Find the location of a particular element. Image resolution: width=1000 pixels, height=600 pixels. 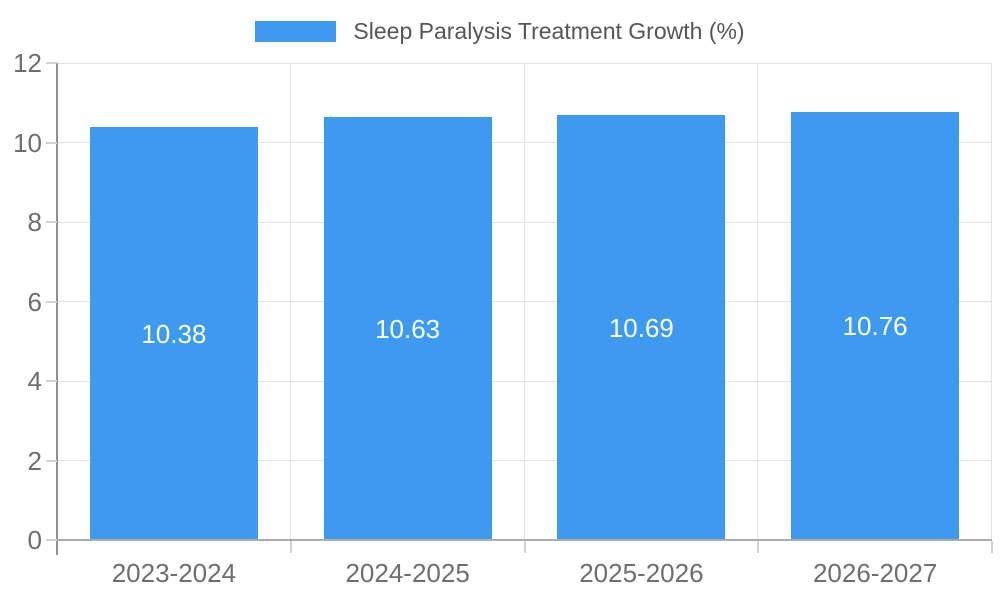

legend-series-label: Sleep Paralysis Treatment Growth (%) is located at coordinates (549, 31).